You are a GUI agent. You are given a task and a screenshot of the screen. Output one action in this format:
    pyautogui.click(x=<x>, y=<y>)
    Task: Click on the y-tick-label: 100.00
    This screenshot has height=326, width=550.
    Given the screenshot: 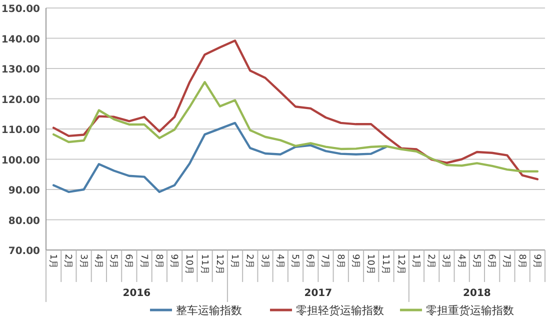 What is the action you would take?
    pyautogui.click(x=20, y=160)
    